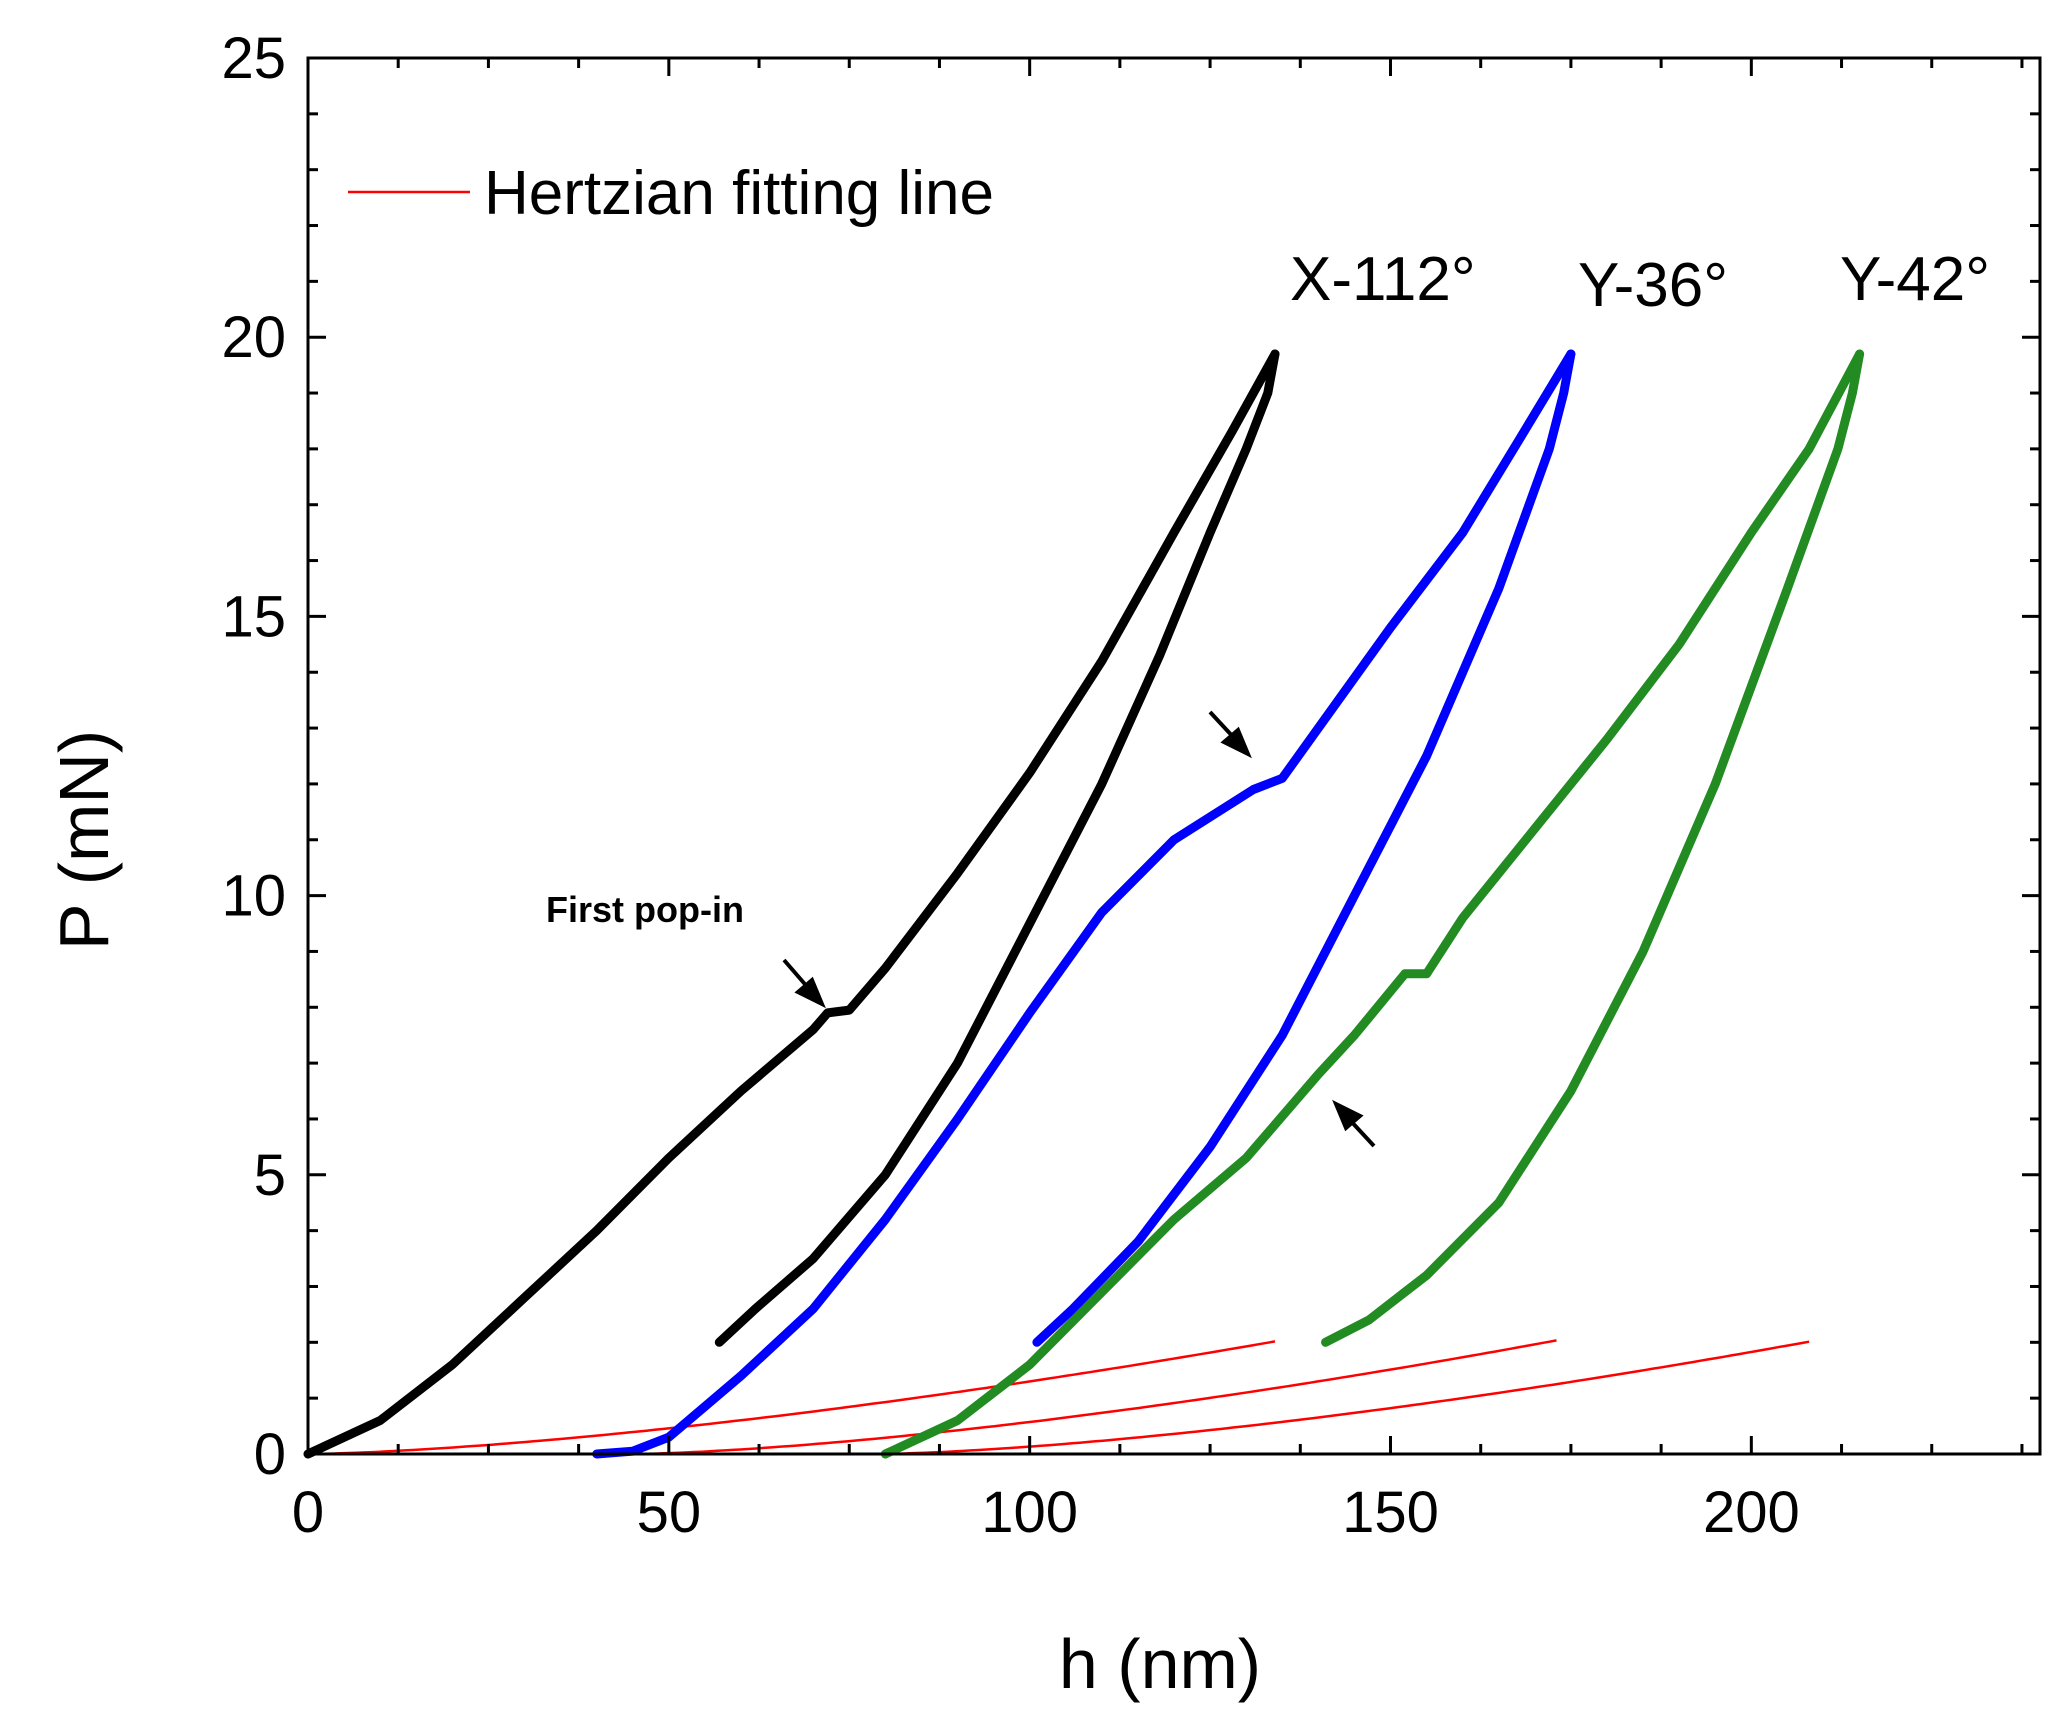 The height and width of the screenshot is (1728, 2068). Describe the element at coordinates (84, 840) in the screenshot. I see `y-axis-title: P (mN)` at that location.